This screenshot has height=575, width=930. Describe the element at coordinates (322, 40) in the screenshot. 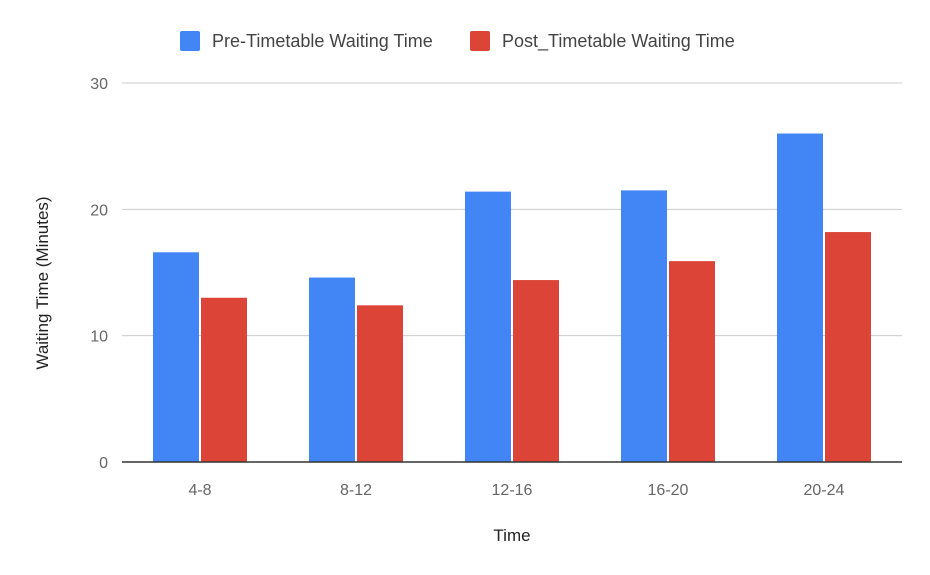

I see `legend-label-pre: Pre-Timetable Waiting Time` at that location.